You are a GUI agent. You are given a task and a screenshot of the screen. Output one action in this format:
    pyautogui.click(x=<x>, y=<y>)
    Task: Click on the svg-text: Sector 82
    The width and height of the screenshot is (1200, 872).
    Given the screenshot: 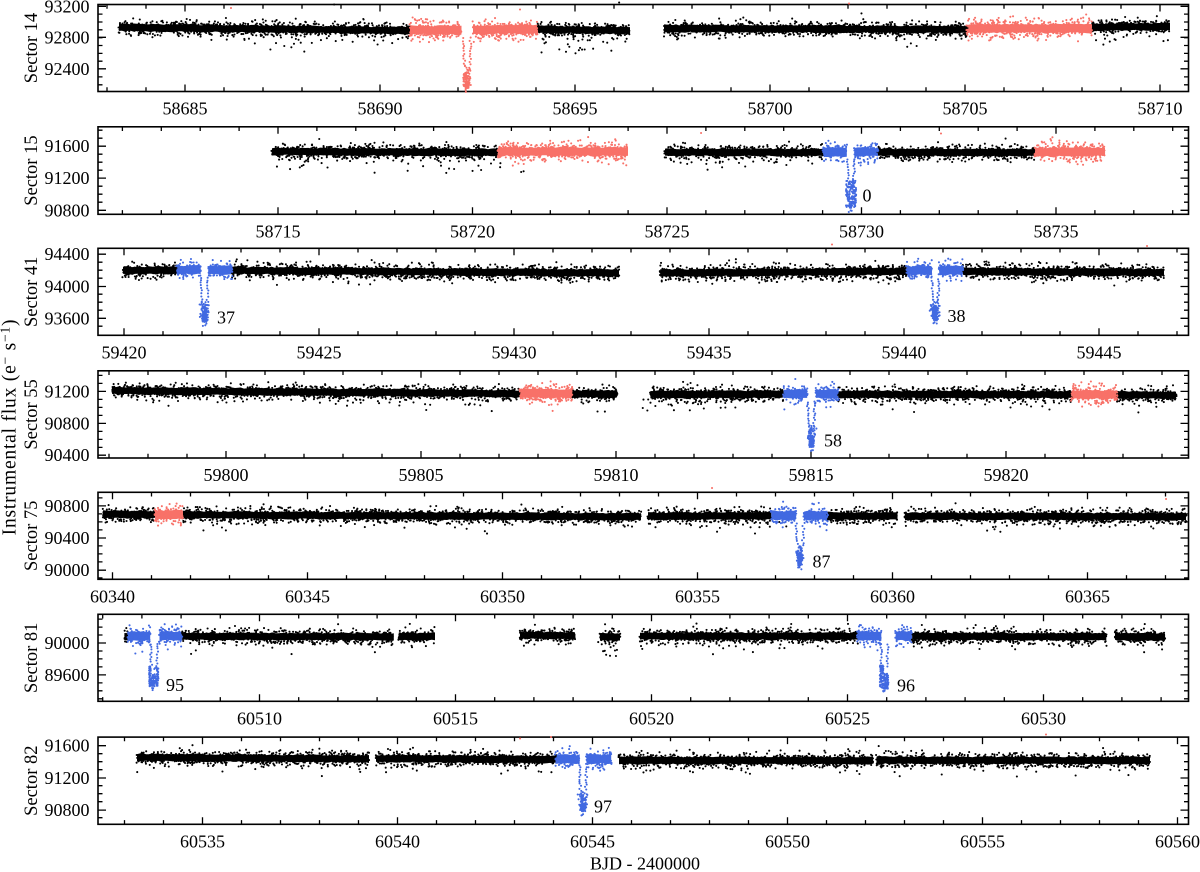 What is the action you would take?
    pyautogui.click(x=32, y=781)
    